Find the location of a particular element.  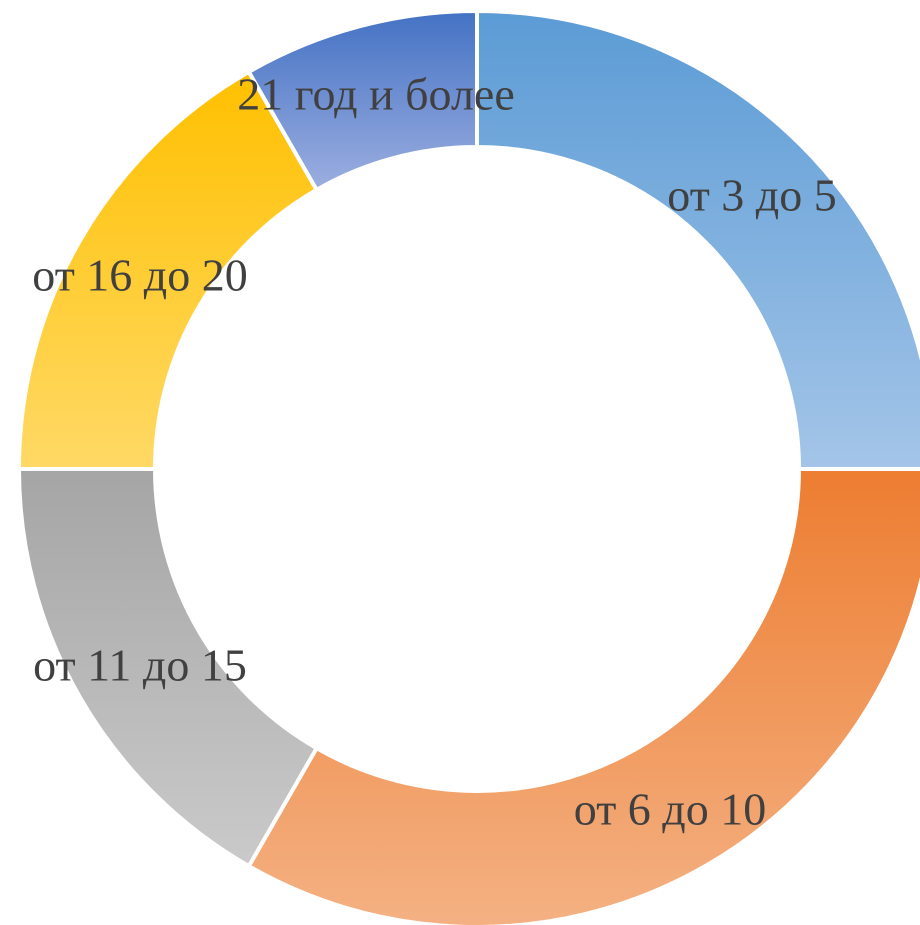

slice-label: от 3 до 5 is located at coordinates (751, 195).